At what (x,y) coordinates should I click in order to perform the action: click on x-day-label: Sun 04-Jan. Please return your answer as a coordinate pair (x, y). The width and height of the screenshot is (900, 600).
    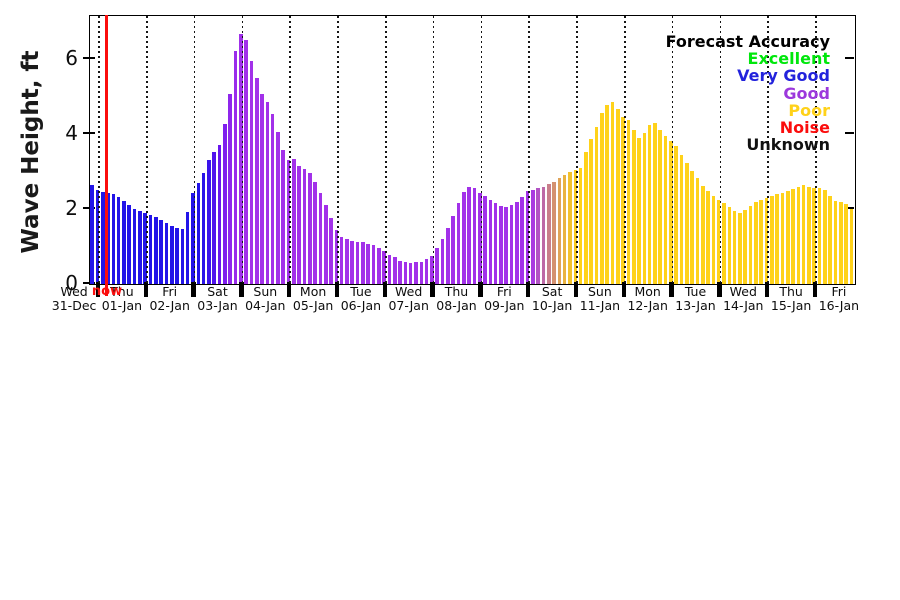
    Looking at the image, I should click on (265, 299).